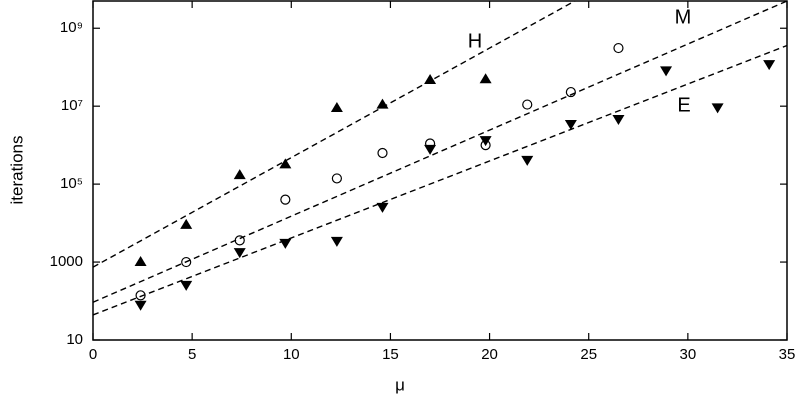 This screenshot has width=800, height=400. I want to click on x-tick-label: 25, so click(588, 354).